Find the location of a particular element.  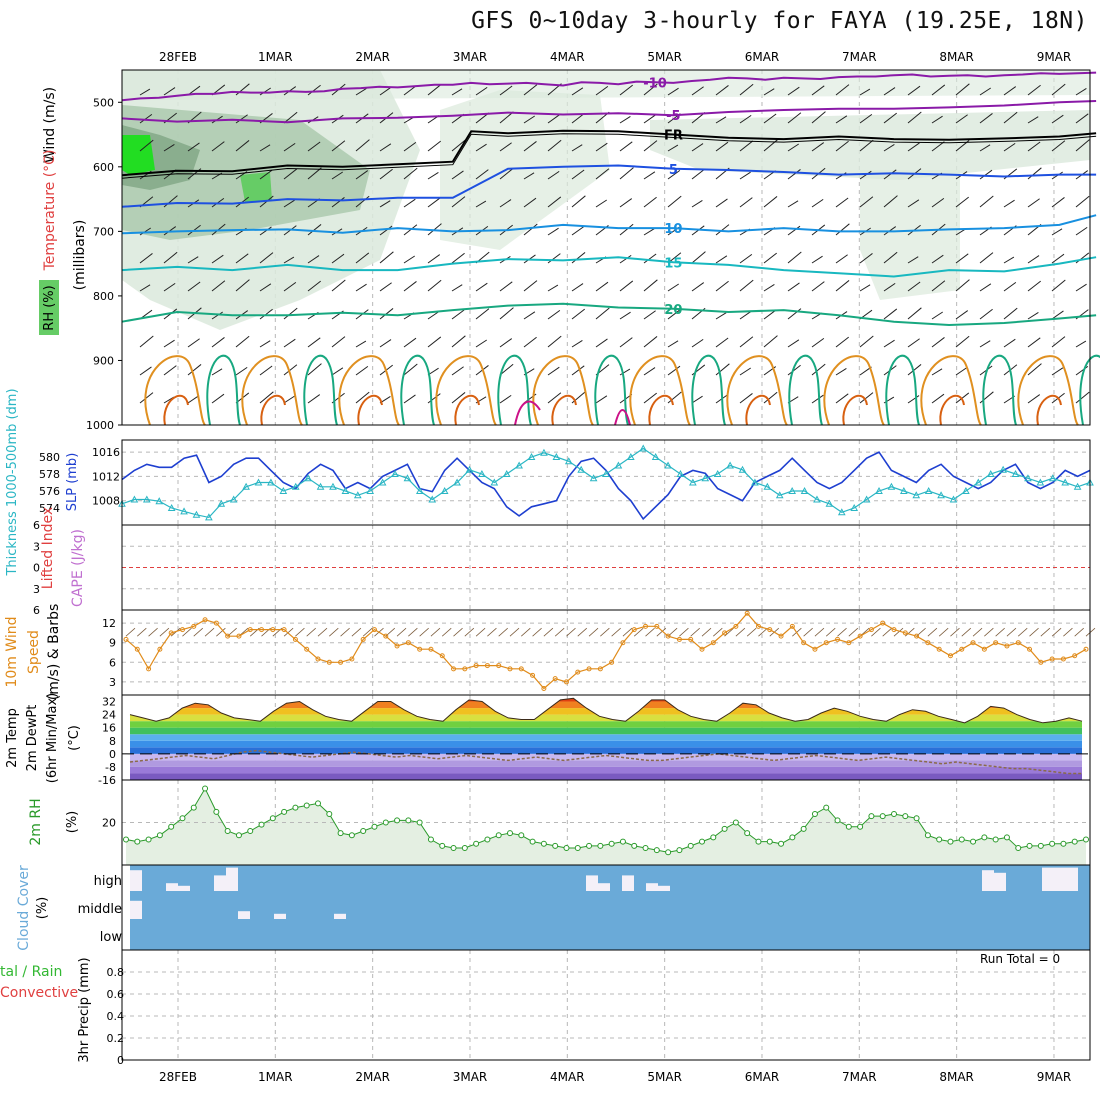

temp-line is located at coordinates (606, 710).